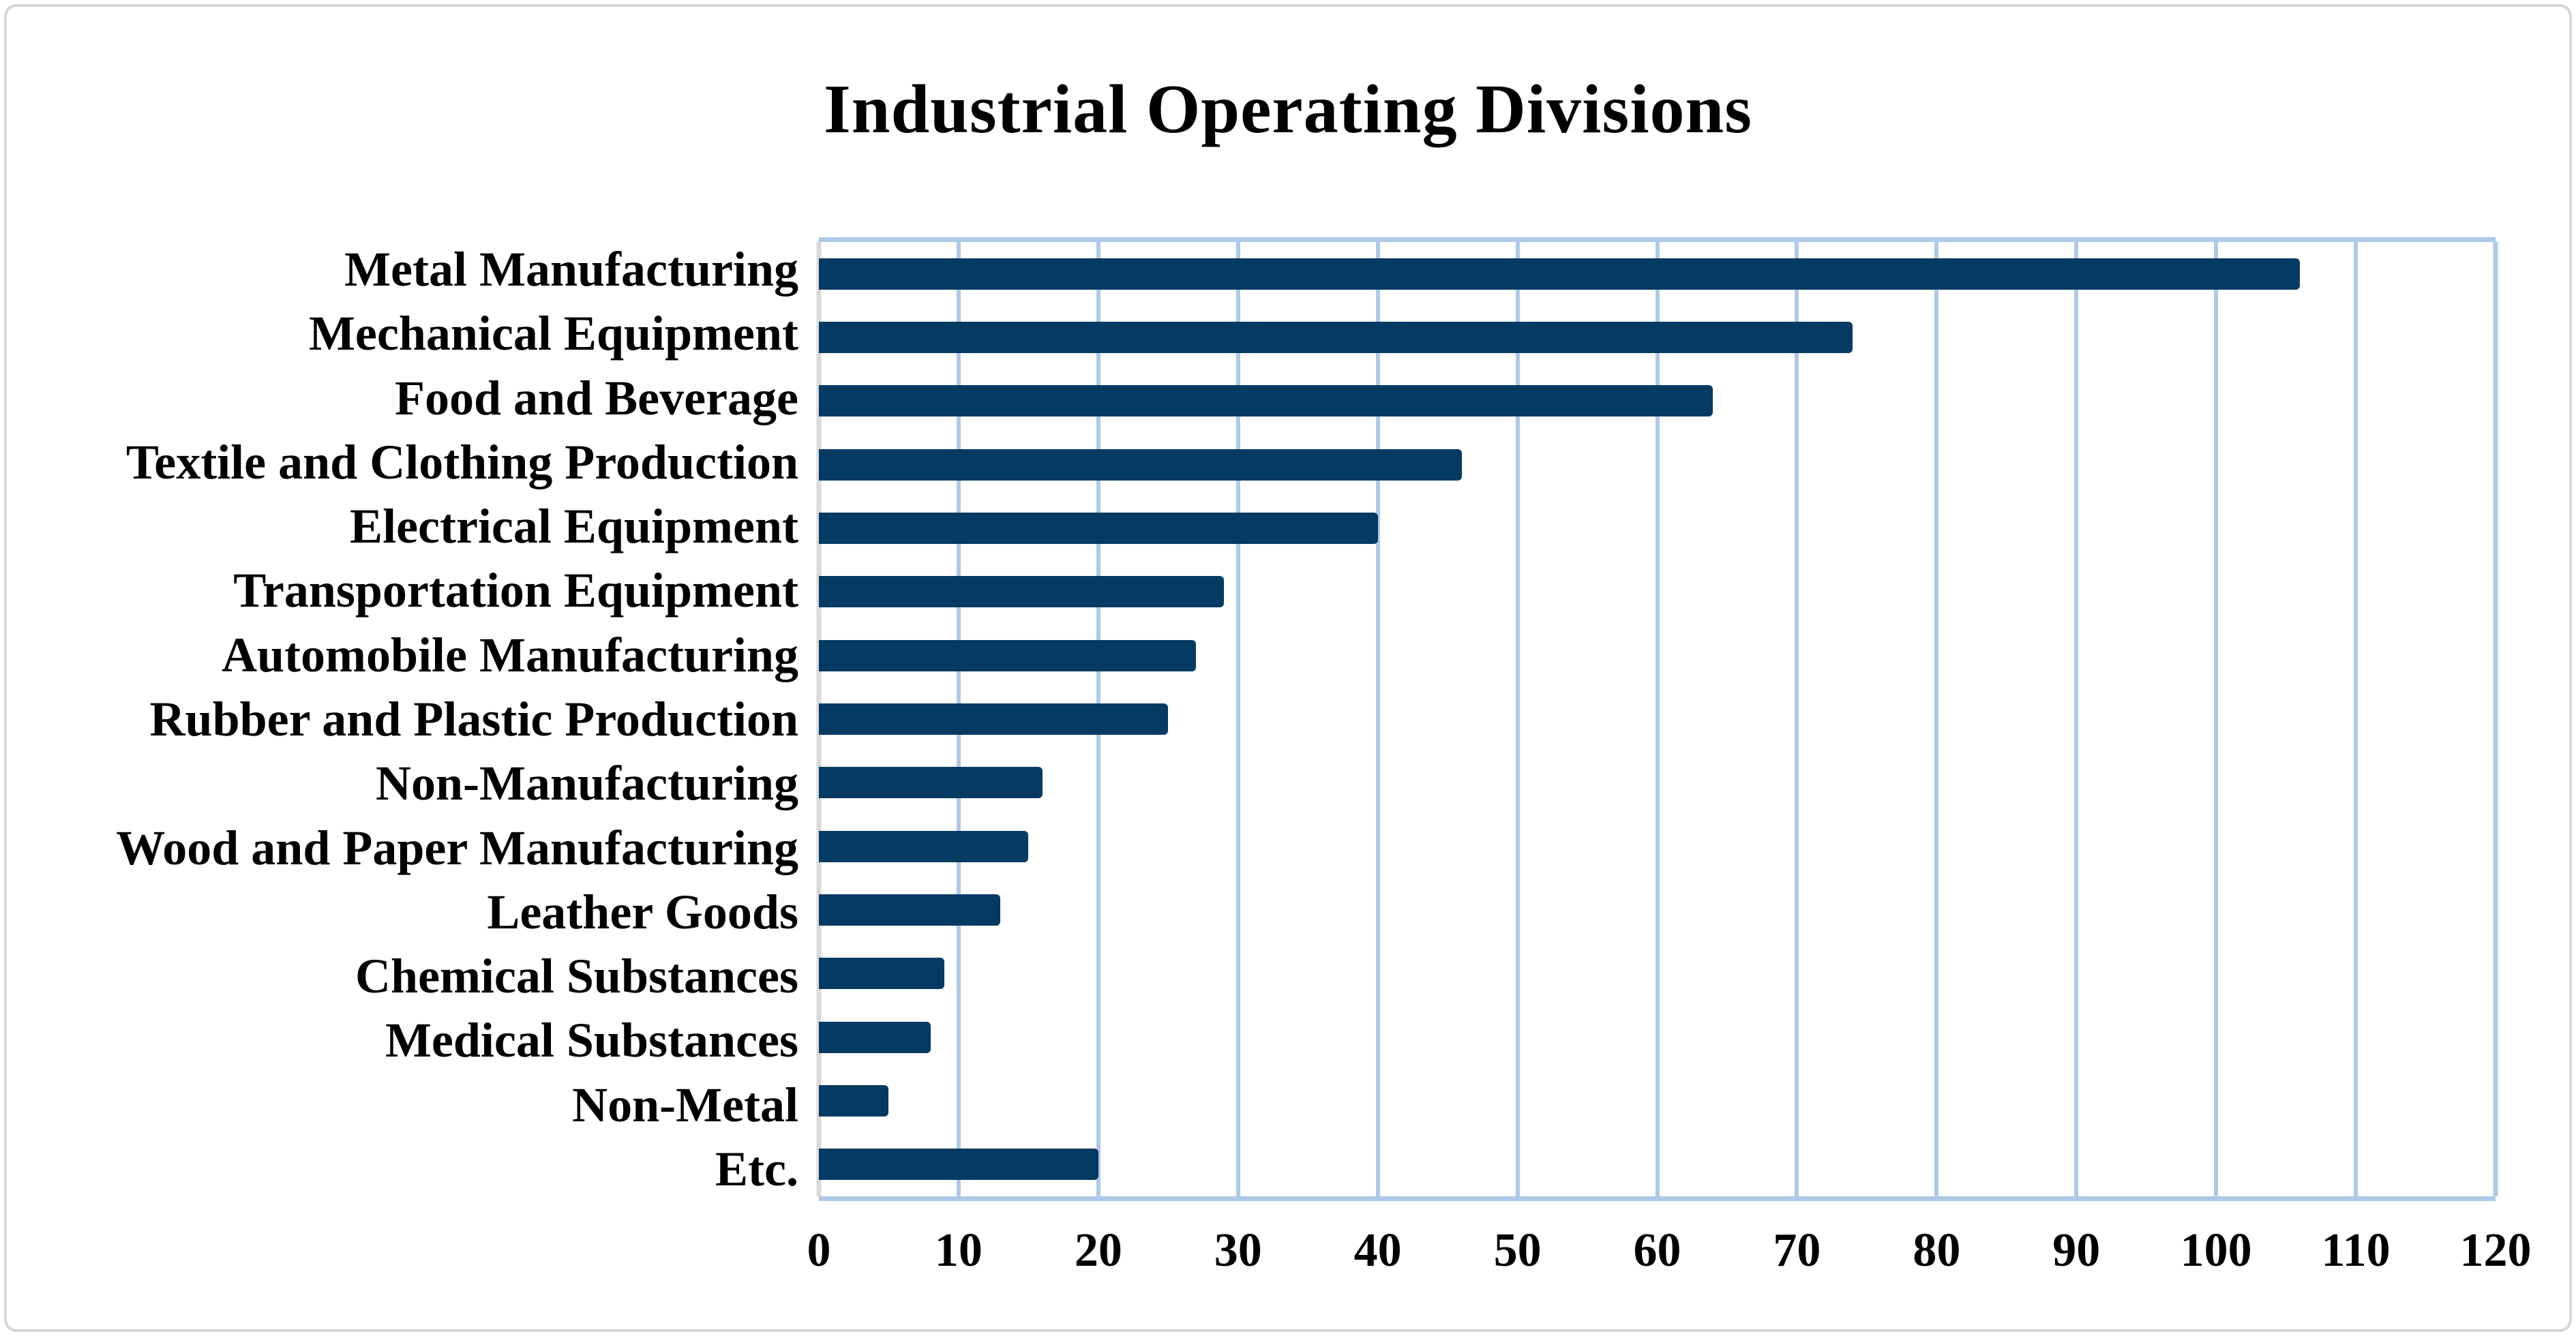 This screenshot has width=2576, height=1336. Describe the element at coordinates (1238, 1250) in the screenshot. I see `x-tick-label: 30` at that location.